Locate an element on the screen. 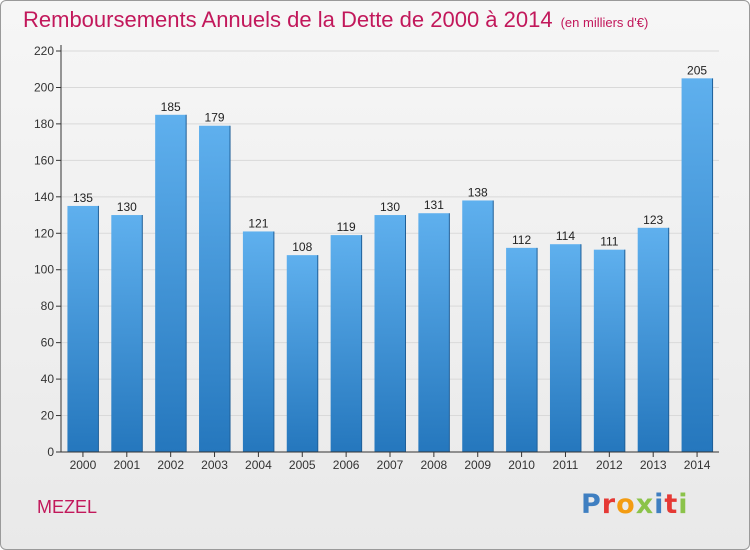 This screenshot has height=550, width=750. x-tick-label: 2003 is located at coordinates (214, 465).